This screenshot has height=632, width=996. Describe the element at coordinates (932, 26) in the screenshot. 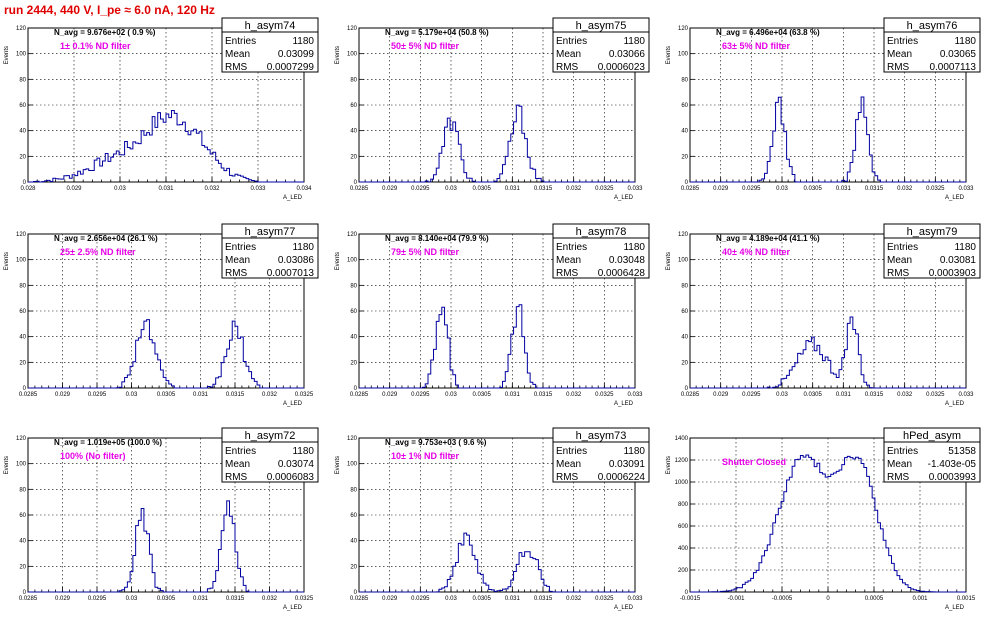

I see `histogram-name: h_asym76` at that location.